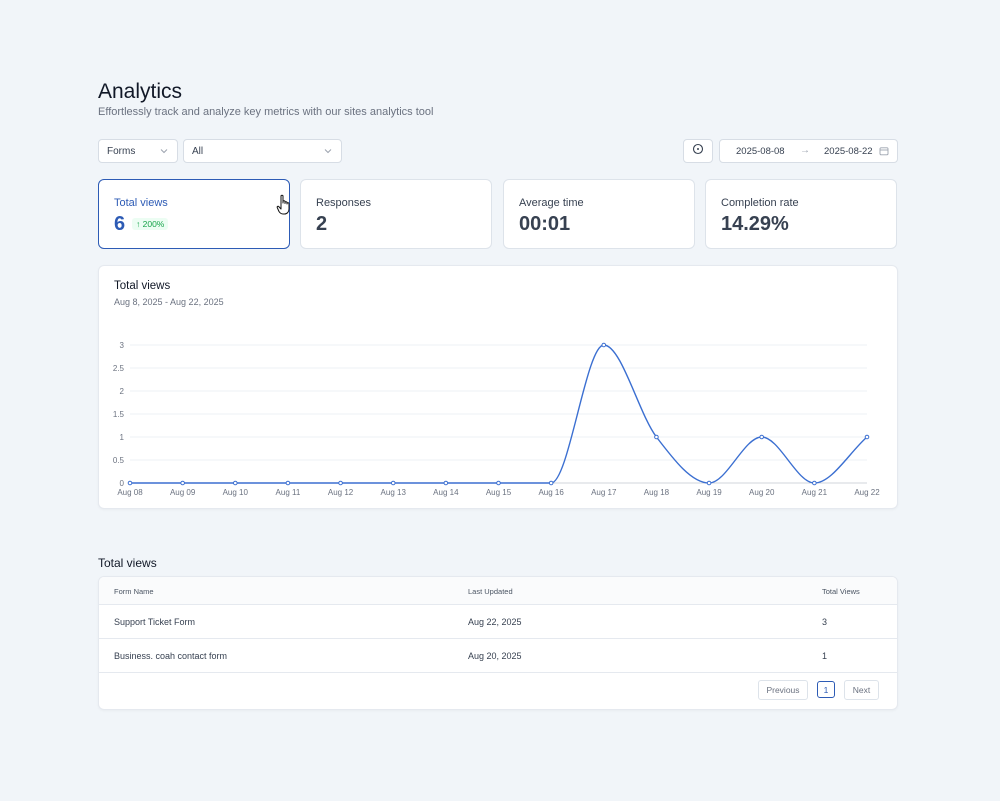 This screenshot has width=1000, height=801. What do you see at coordinates (551, 203) in the screenshot?
I see `stat-label: Average time` at bounding box center [551, 203].